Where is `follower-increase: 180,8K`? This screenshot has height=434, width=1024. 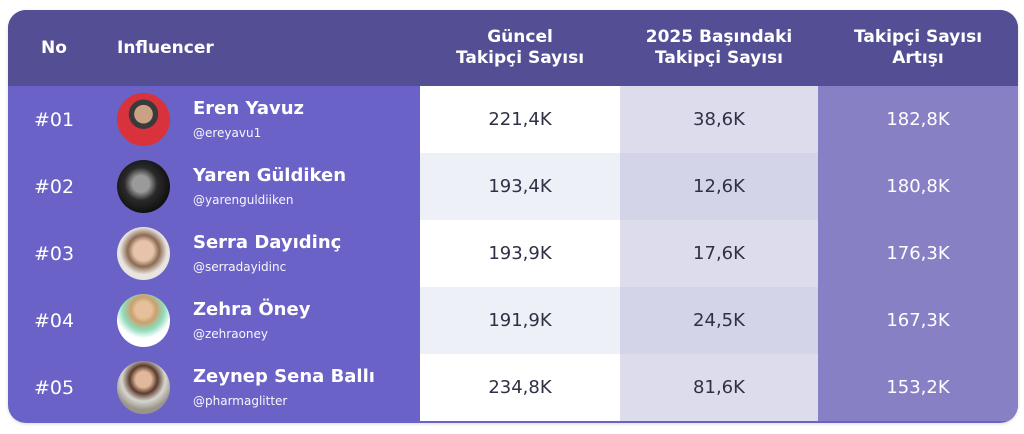 follower-increase: 180,8K is located at coordinates (918, 186).